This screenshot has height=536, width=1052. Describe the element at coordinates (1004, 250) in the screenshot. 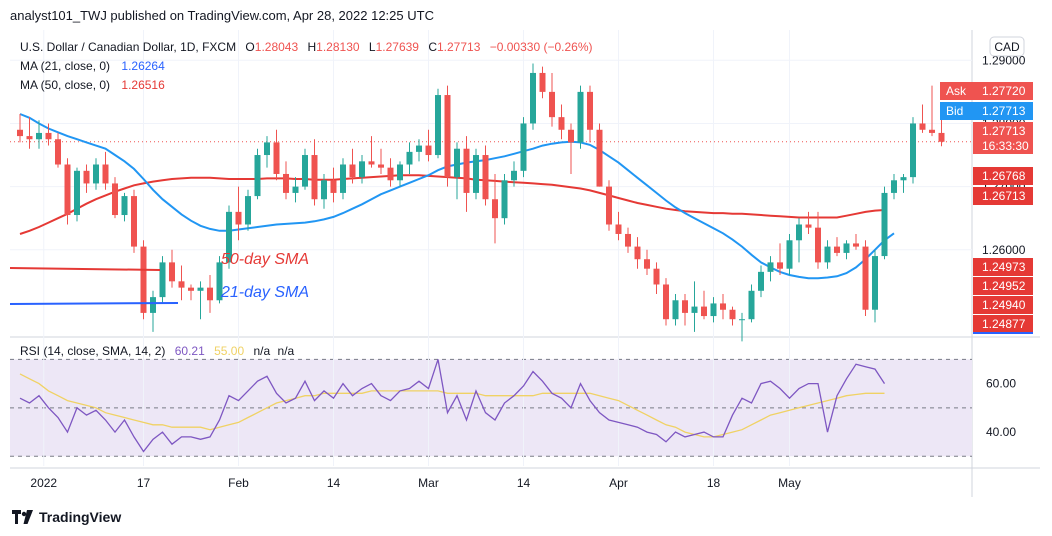

I see `price-tick-label: 1.26000` at that location.